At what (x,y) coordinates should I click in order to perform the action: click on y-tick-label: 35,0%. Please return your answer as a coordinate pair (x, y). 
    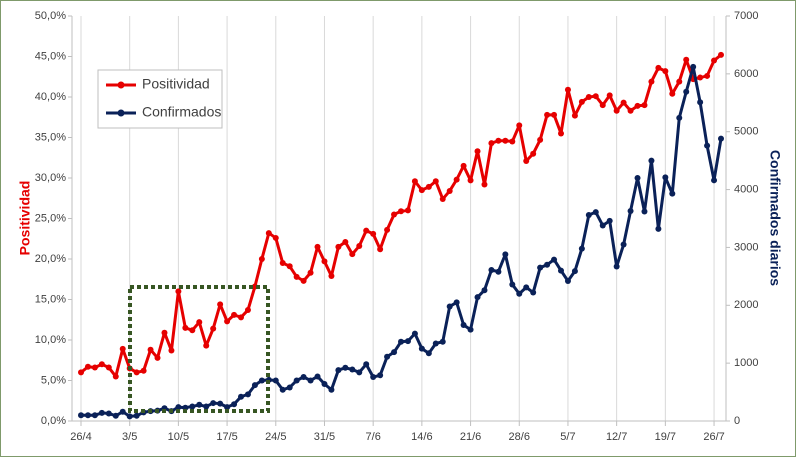
    Looking at the image, I should click on (50, 137).